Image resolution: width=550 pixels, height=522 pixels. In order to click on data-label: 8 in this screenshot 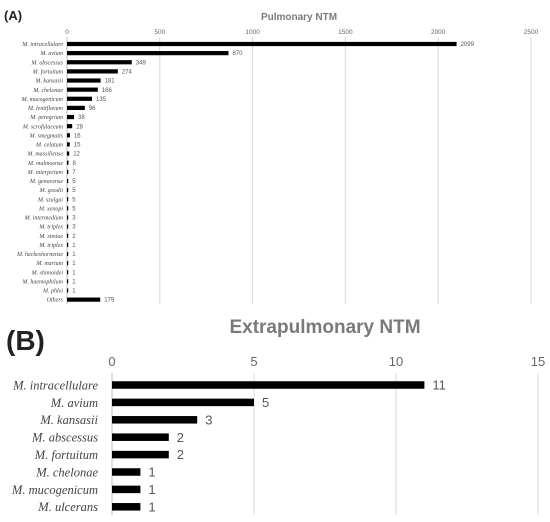, I will do `click(74, 164)`.